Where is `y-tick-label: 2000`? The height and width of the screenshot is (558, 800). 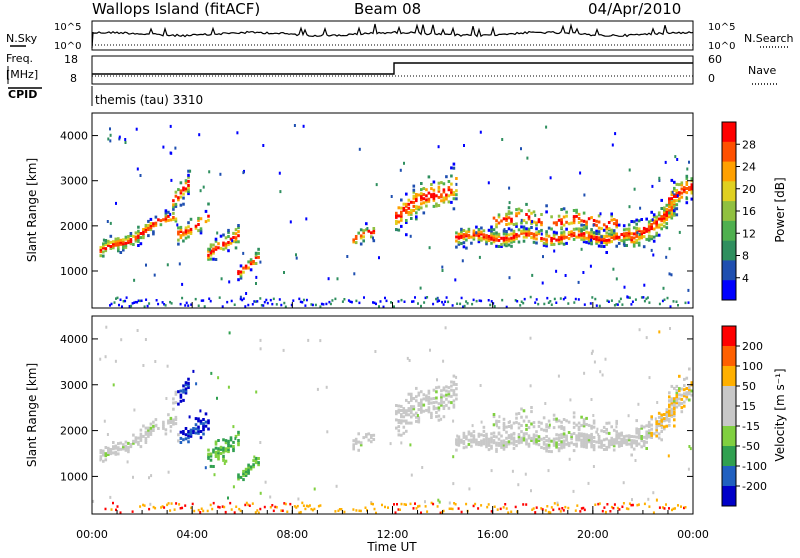
y-tick-label: 2000 is located at coordinates (74, 431).